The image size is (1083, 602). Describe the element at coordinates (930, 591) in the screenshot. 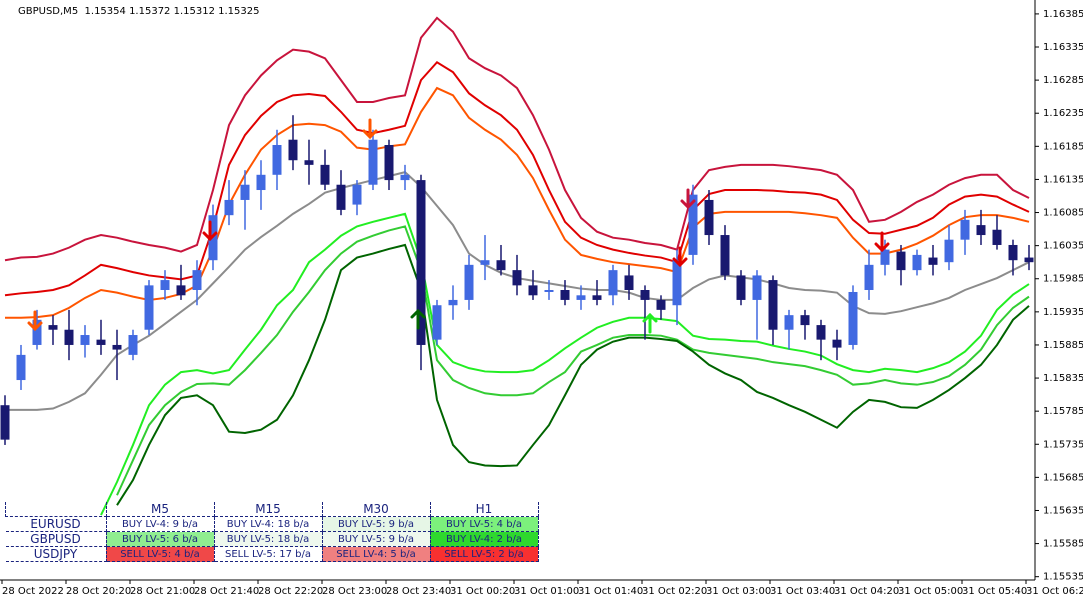

I see `x-tick-label: 31 Oct 05:00` at that location.